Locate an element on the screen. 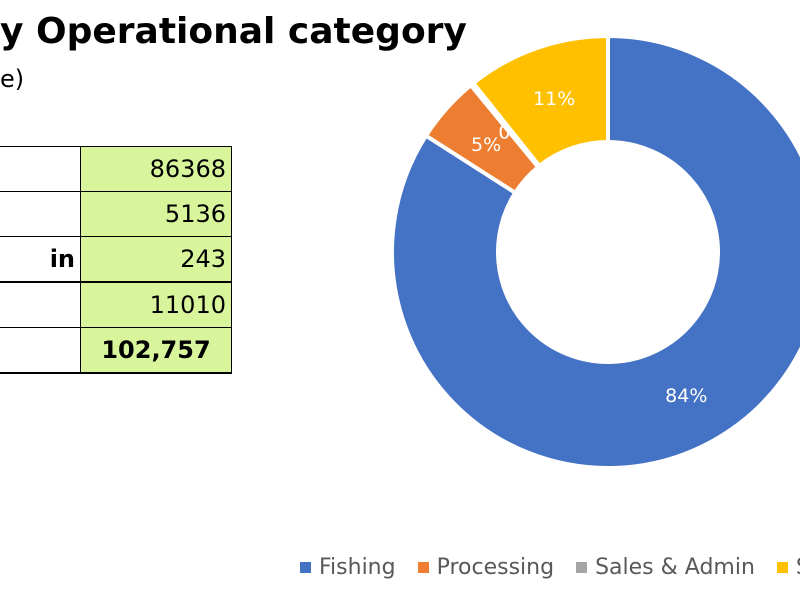  table-row-total: 102,757 is located at coordinates (116, 350).